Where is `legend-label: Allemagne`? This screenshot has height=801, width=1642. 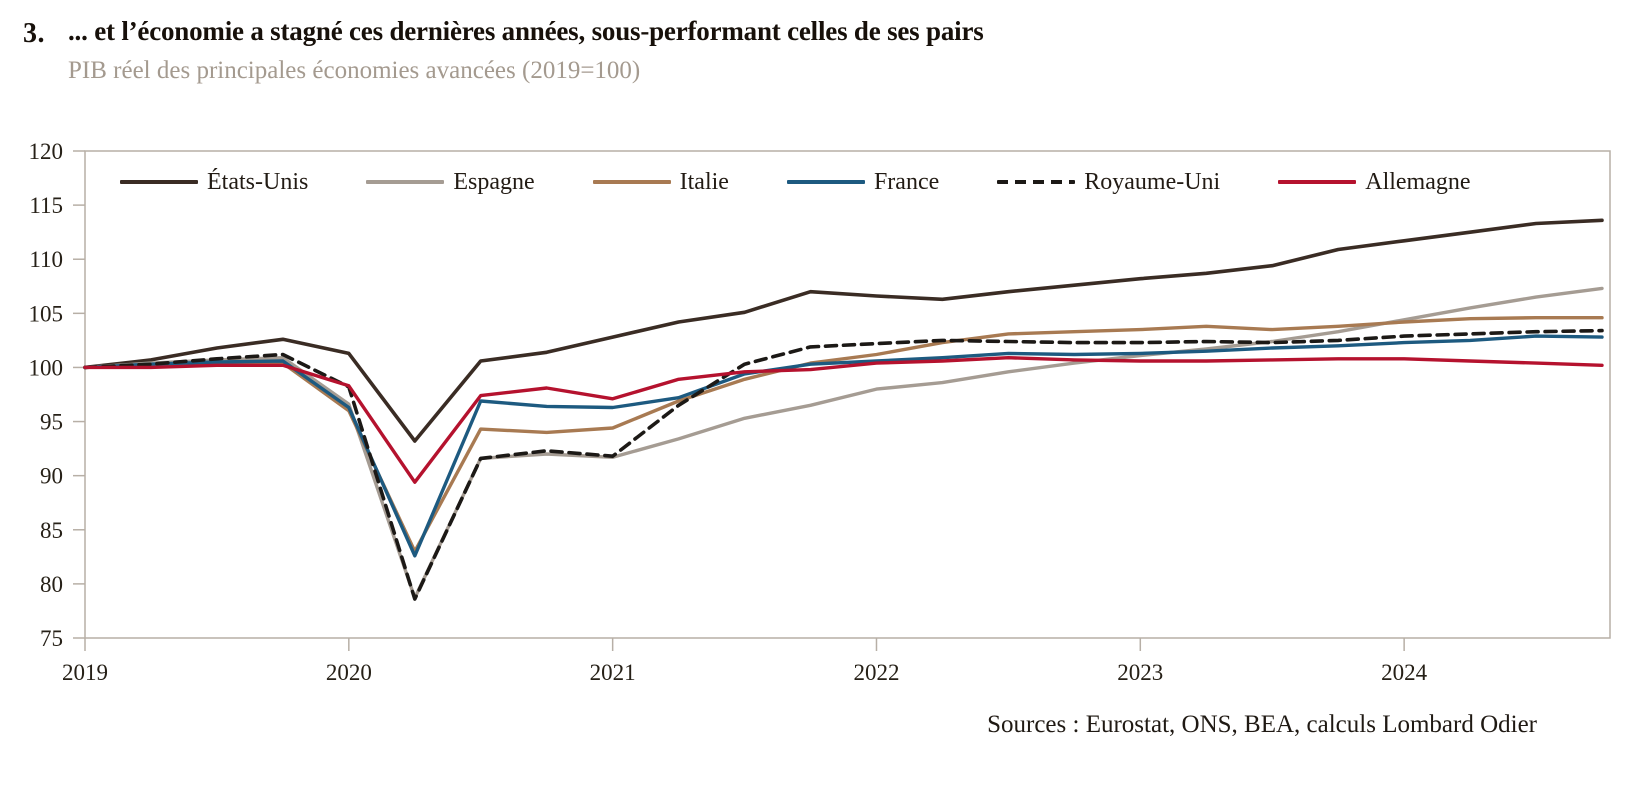
legend-label: Allemagne is located at coordinates (1418, 181).